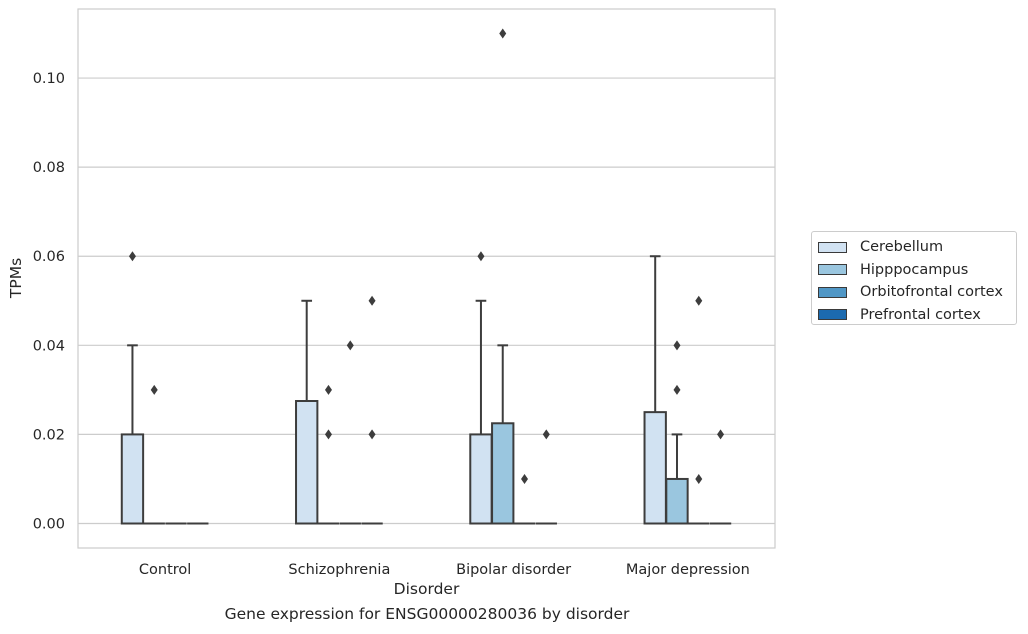 The height and width of the screenshot is (634, 1028). Describe the element at coordinates (49, 435) in the screenshot. I see `y-tick-label: 0.02` at that location.